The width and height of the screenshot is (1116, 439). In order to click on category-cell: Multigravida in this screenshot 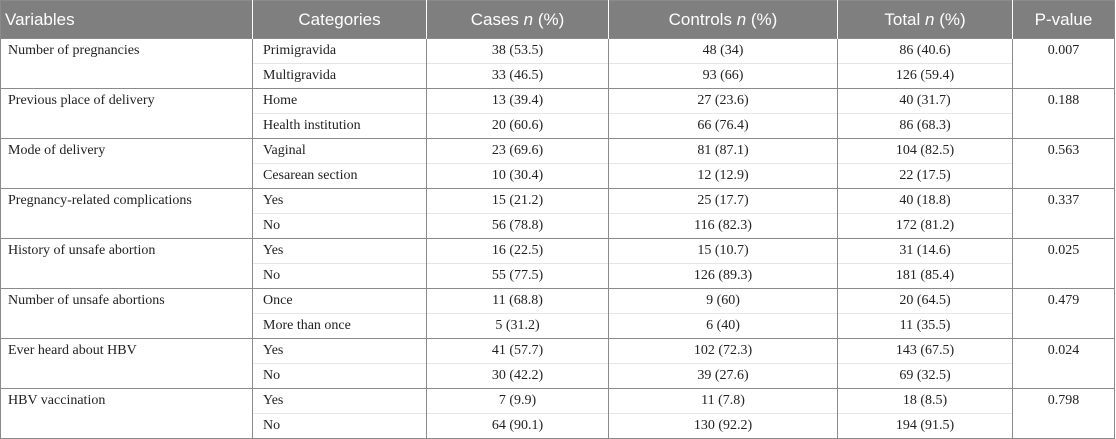, I will do `click(339, 76)`.